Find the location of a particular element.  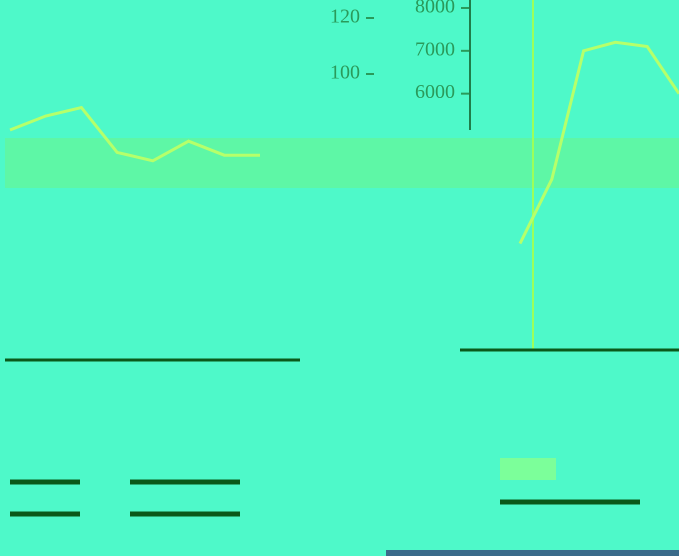

scrollbar is located at coordinates (532, 553).